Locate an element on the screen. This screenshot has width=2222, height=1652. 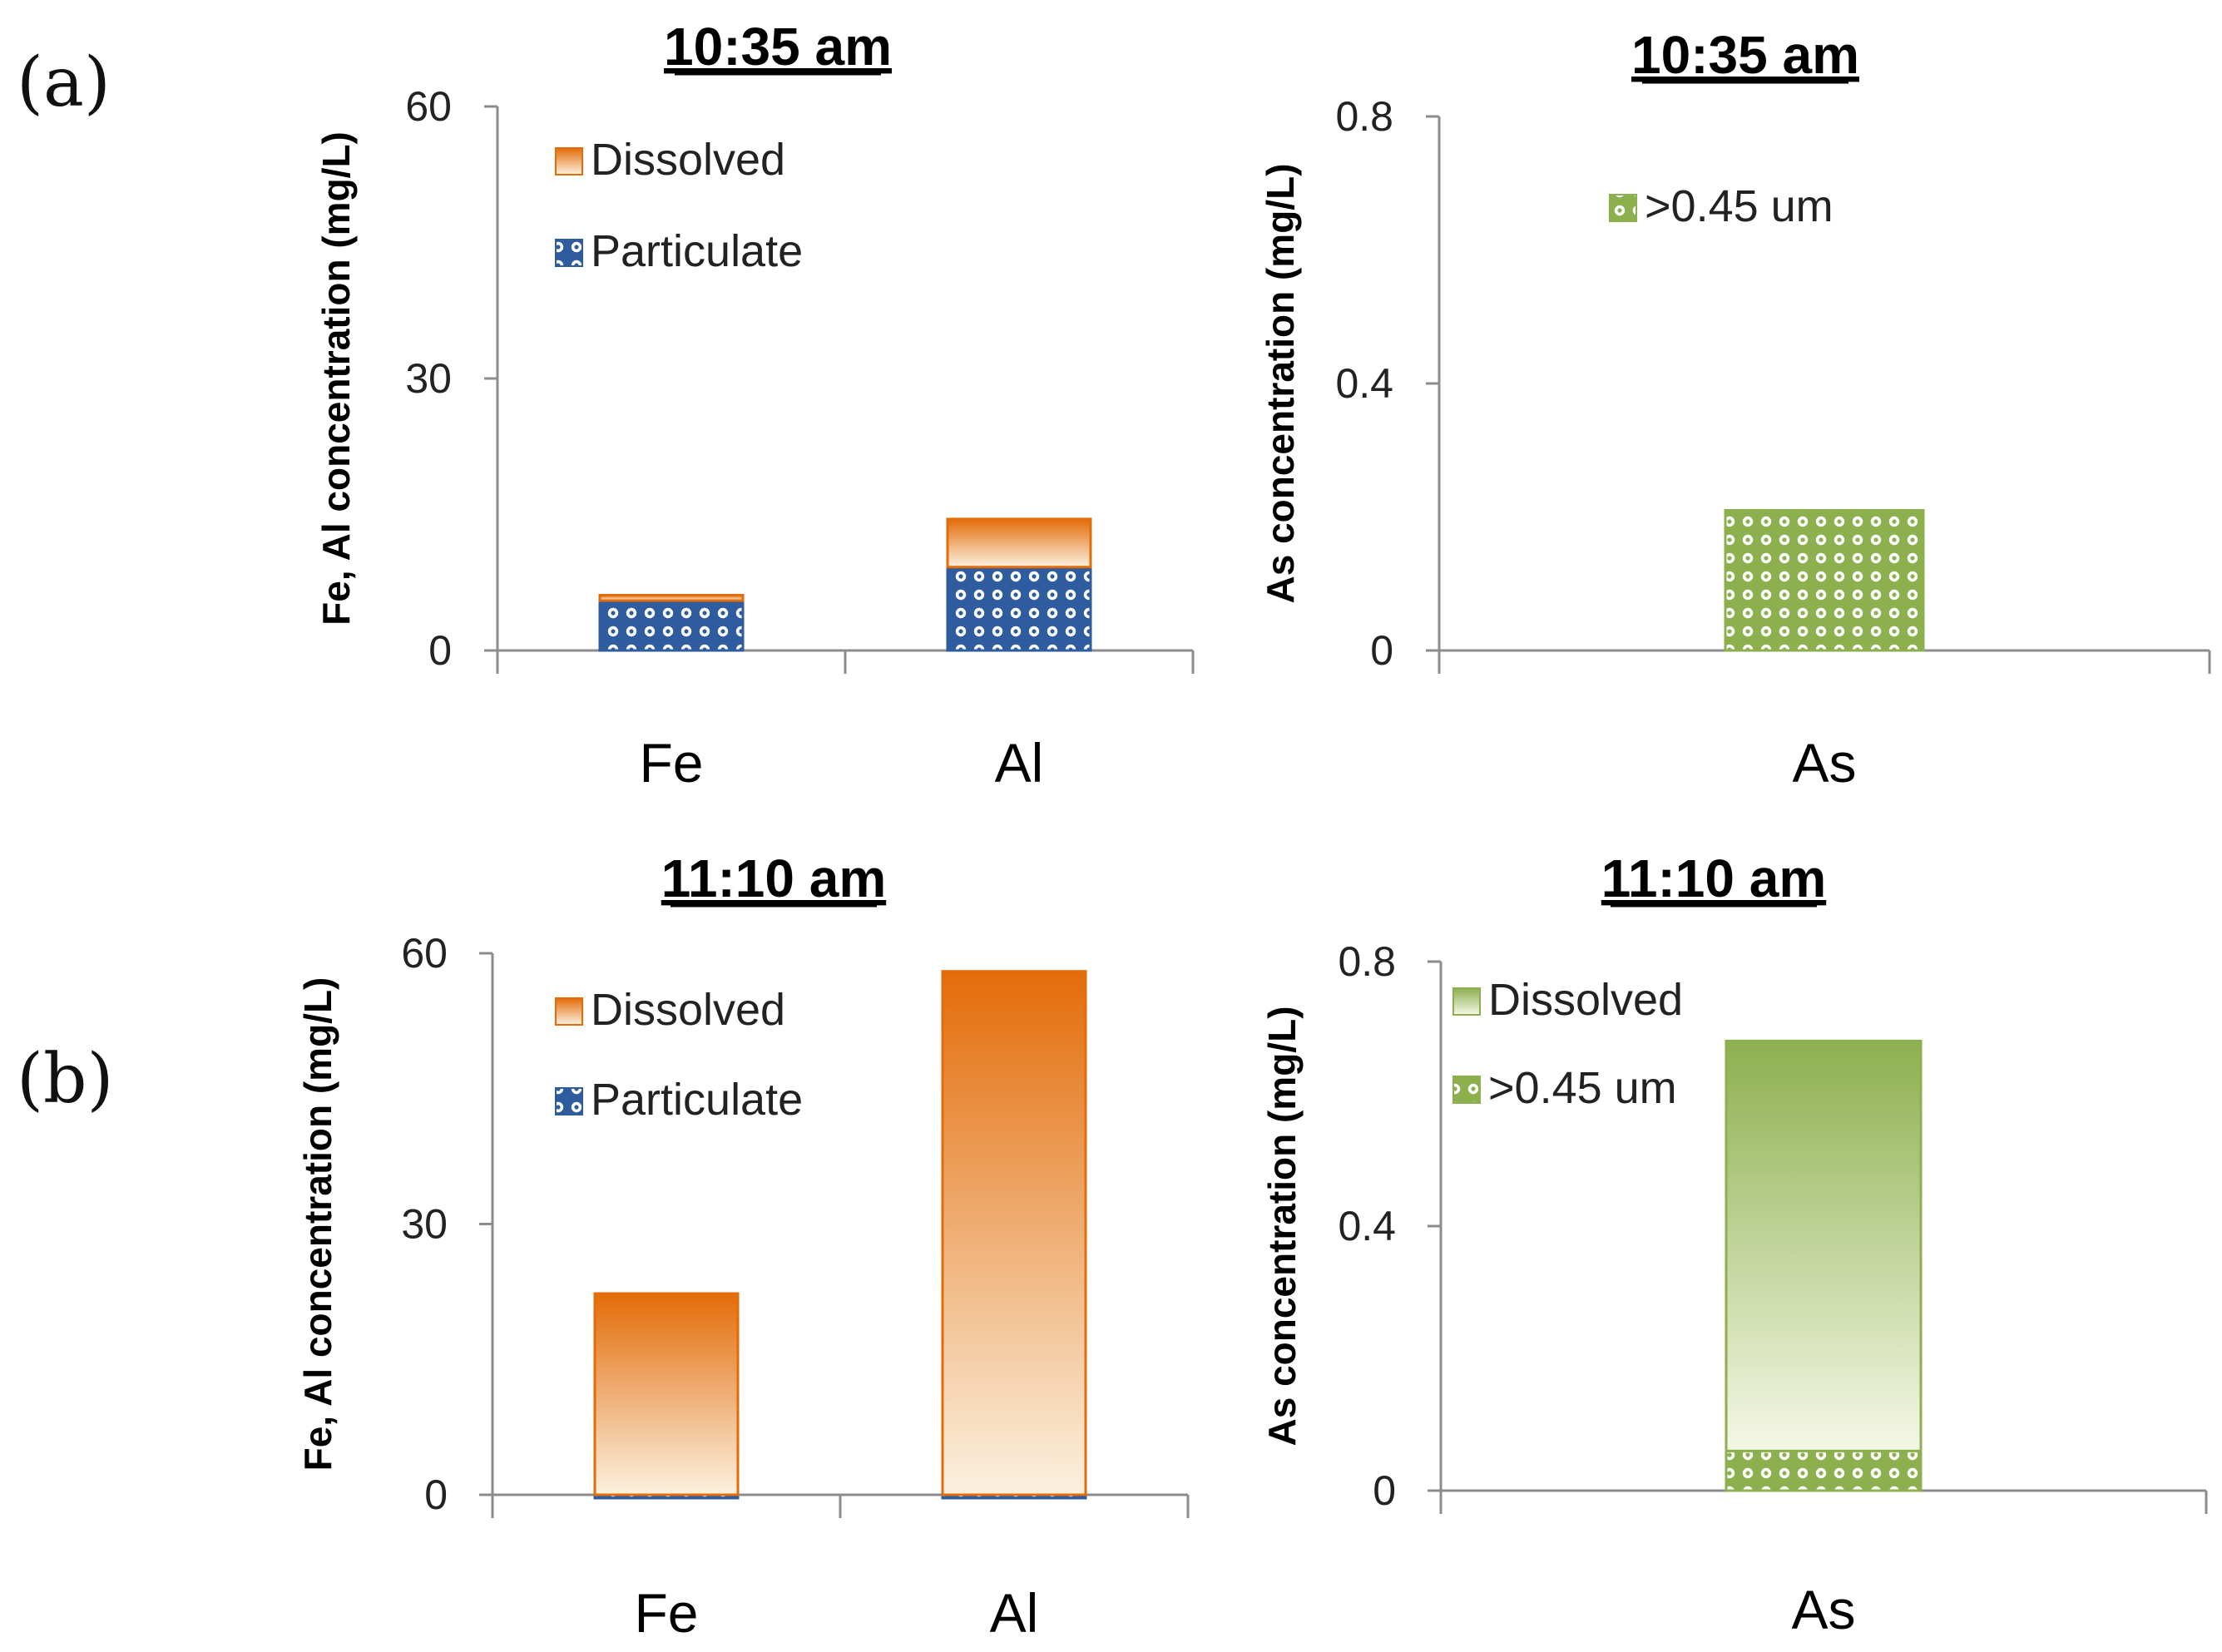
bar-as-dissolved is located at coordinates (1824, 1245).